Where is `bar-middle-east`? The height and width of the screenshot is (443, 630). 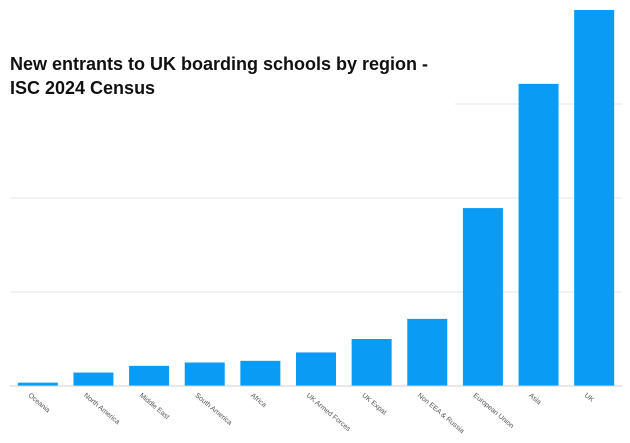 bar-middle-east is located at coordinates (149, 375).